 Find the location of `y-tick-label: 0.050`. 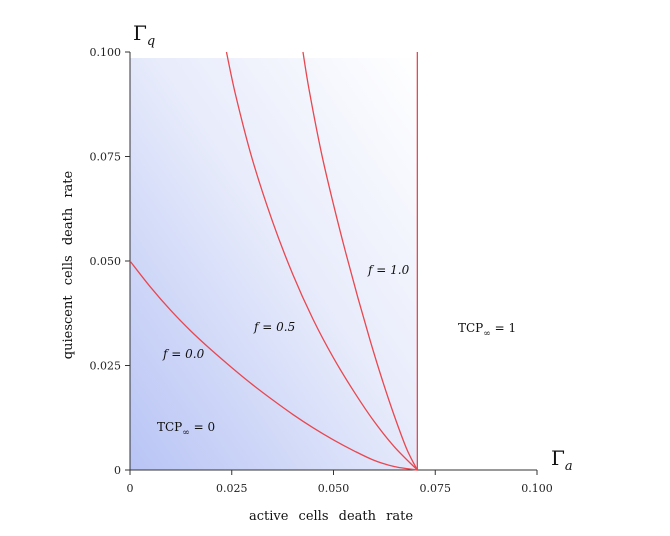

y-tick-label: 0.050 is located at coordinates (106, 261).